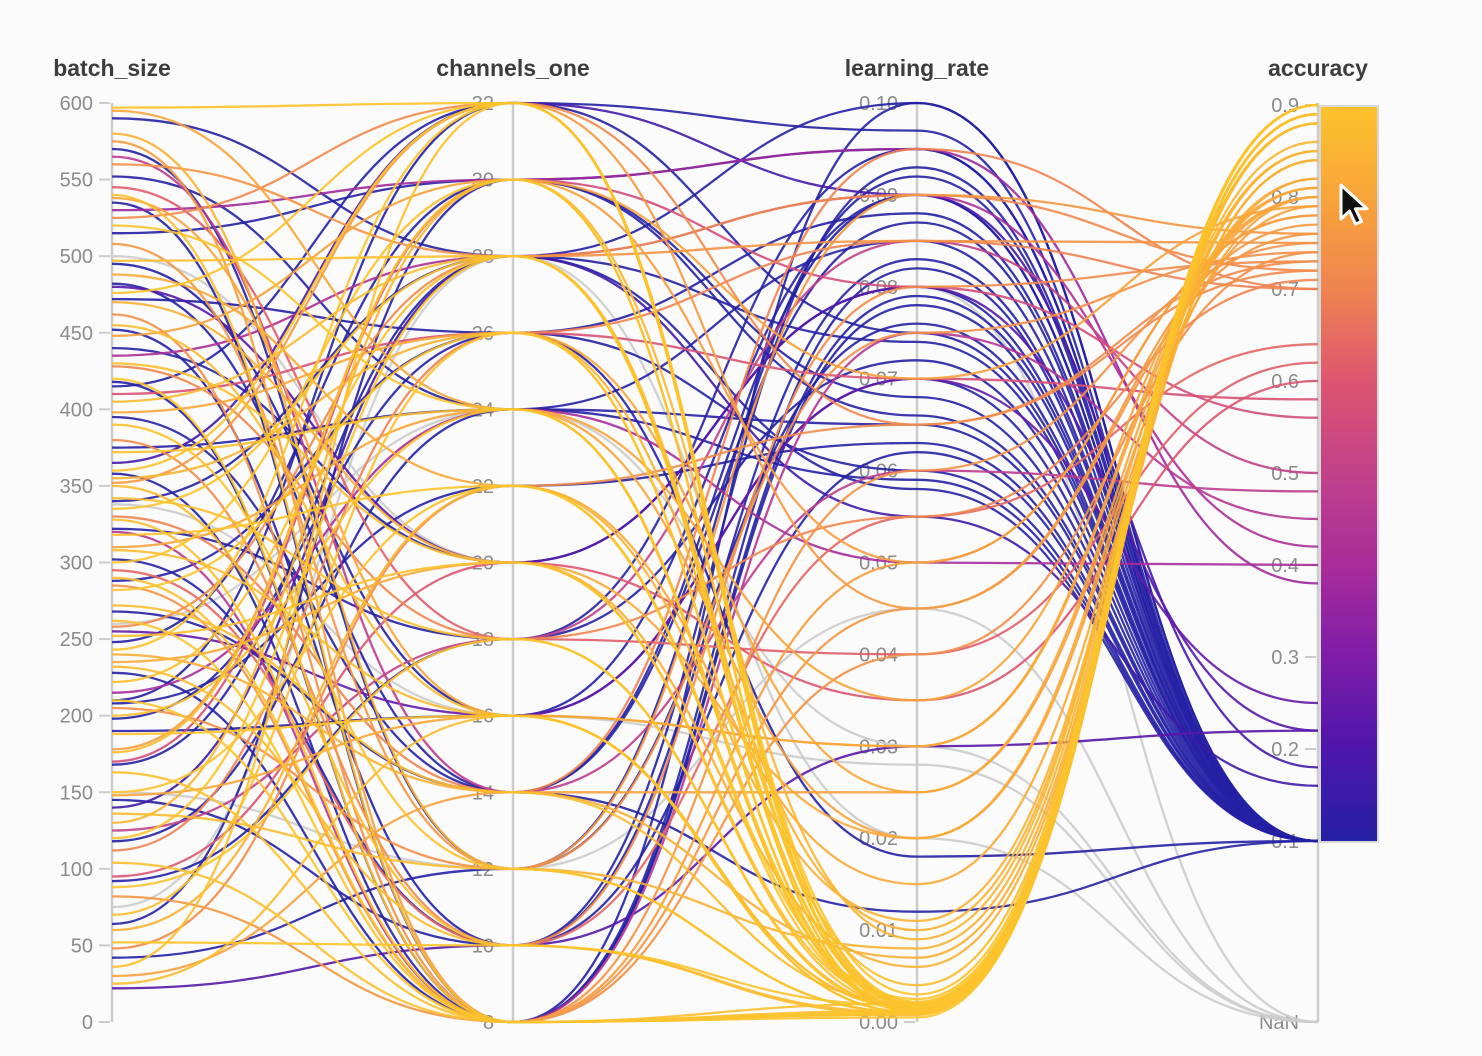 The image size is (1482, 1056). I want to click on tick-label-accuracy: 0.5, so click(1285, 474).